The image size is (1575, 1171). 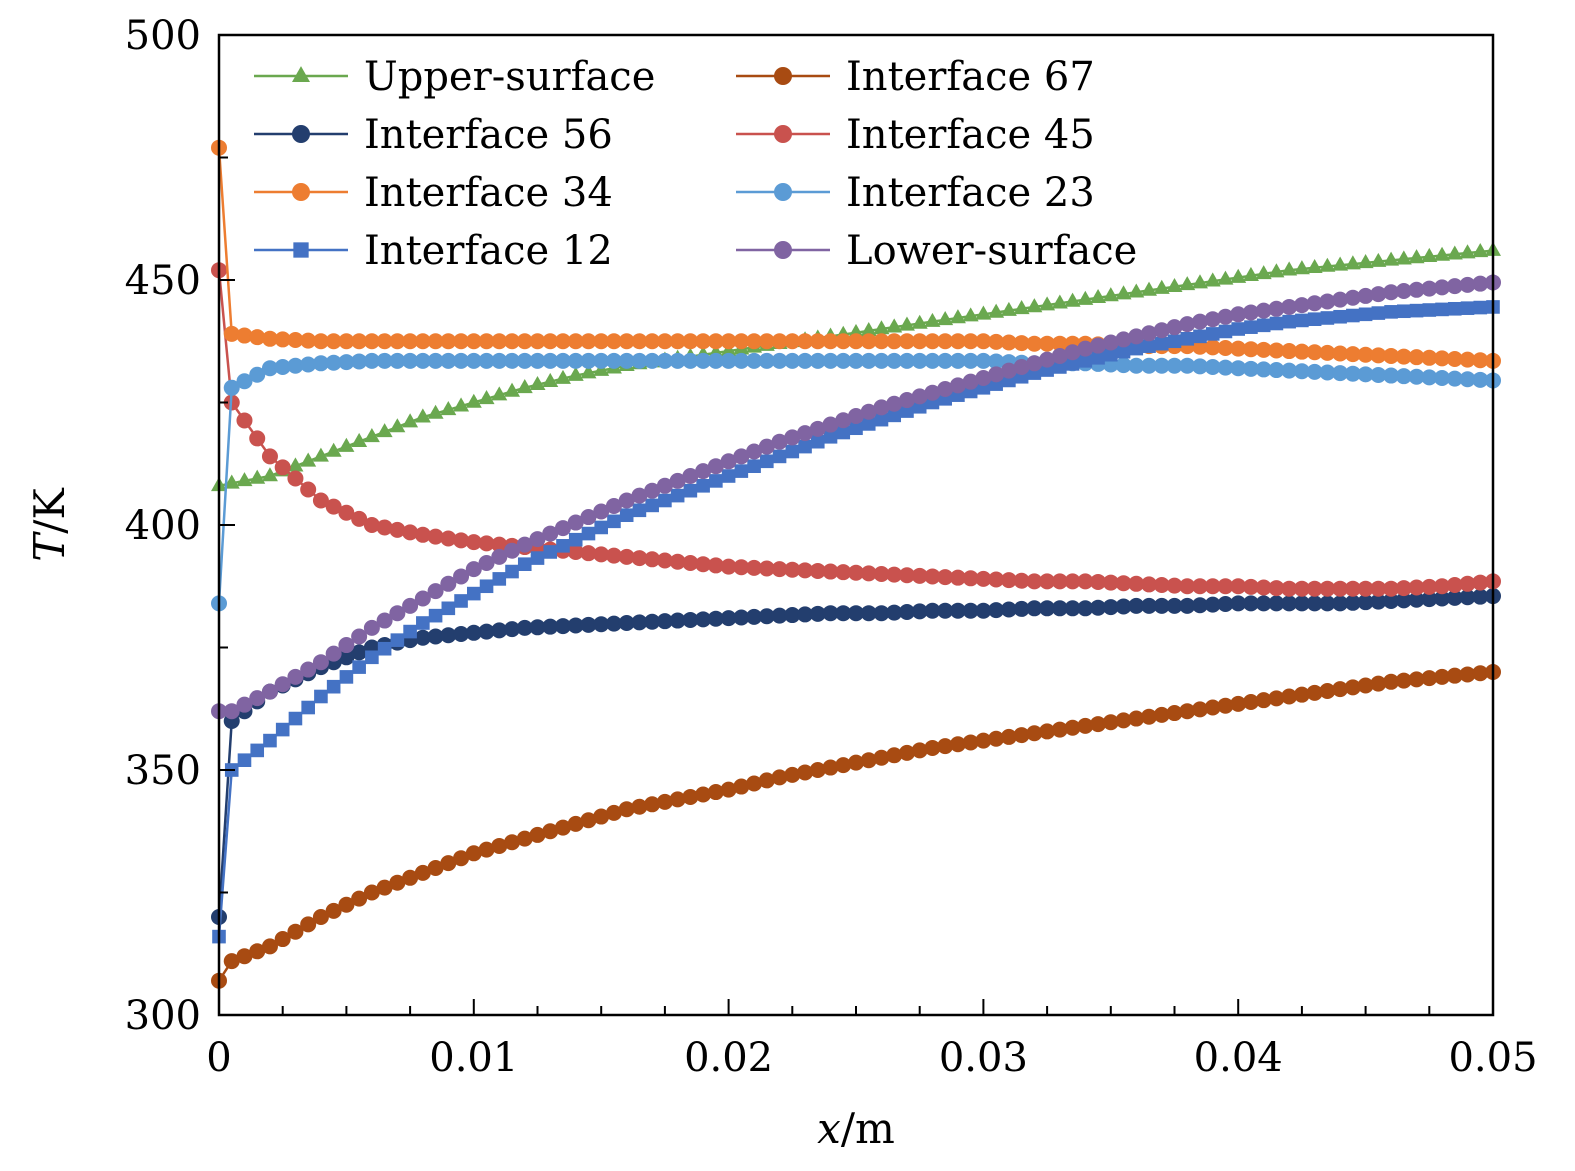 I want to click on x-tick-label: 0, so click(x=218, y=1058).